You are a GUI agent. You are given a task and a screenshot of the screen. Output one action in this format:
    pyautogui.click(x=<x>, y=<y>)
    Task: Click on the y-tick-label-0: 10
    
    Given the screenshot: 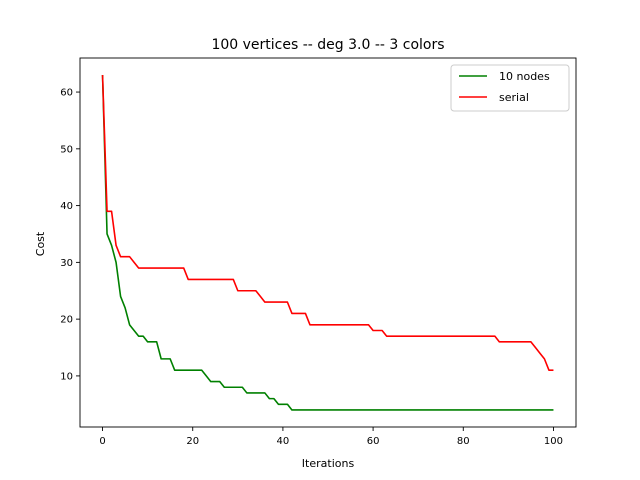 What is the action you would take?
    pyautogui.click(x=66, y=376)
    